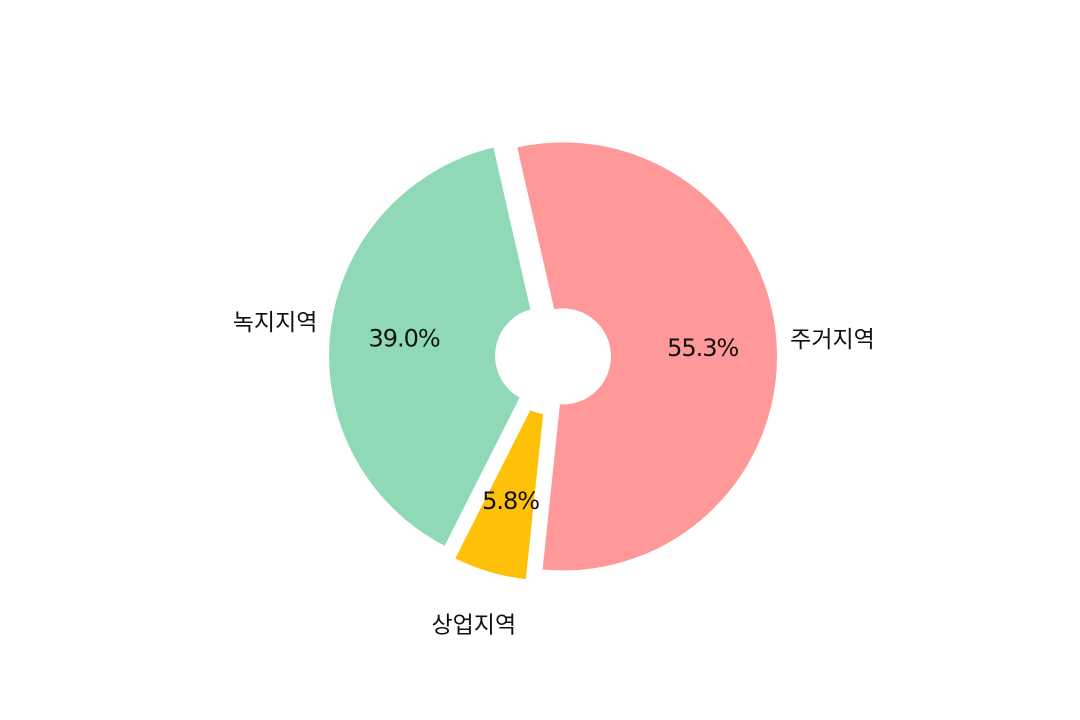  I want to click on slice-category-label: 녹지지역, so click(275, 323).